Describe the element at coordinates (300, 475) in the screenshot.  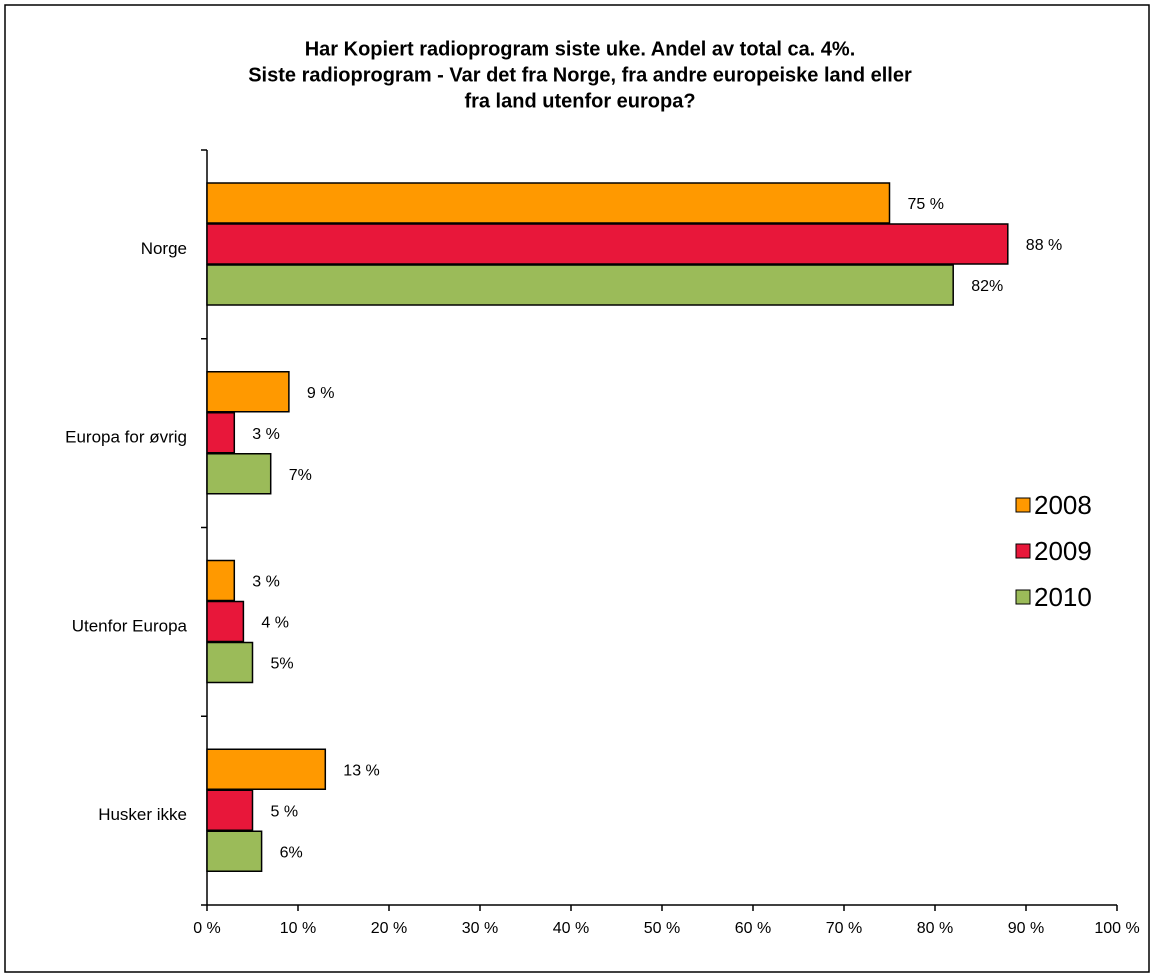
I see `value-label: 7%` at that location.